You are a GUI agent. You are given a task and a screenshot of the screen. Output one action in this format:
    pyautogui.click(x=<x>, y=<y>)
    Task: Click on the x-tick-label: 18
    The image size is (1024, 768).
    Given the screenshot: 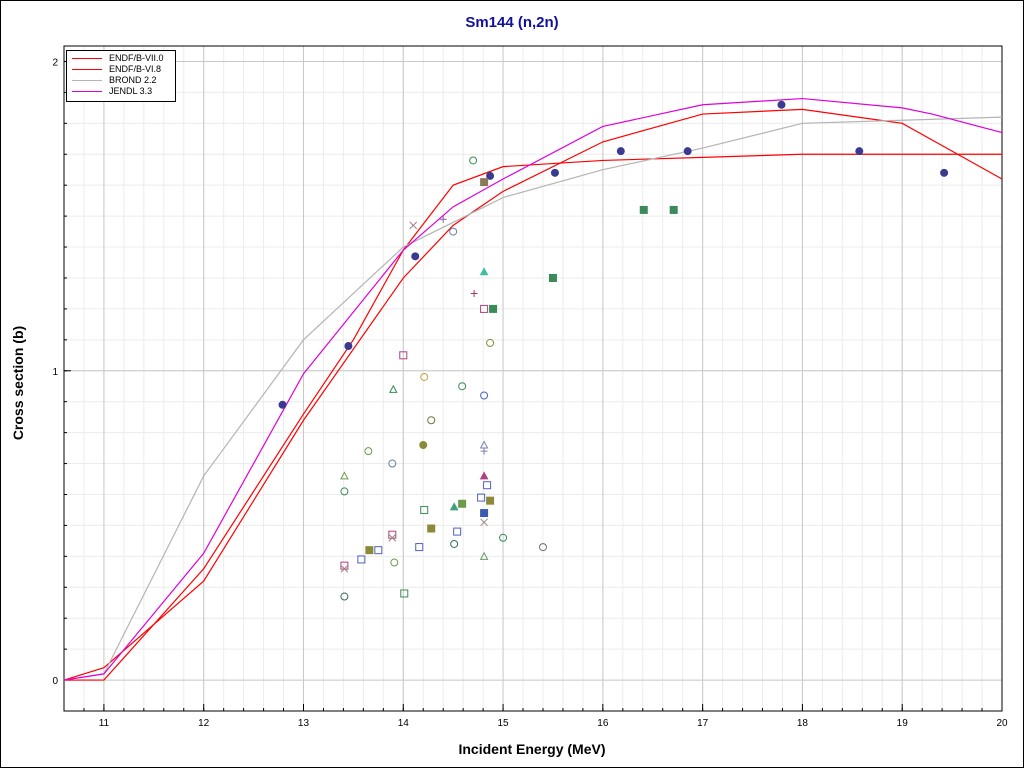 What is the action you would take?
    pyautogui.click(x=803, y=723)
    